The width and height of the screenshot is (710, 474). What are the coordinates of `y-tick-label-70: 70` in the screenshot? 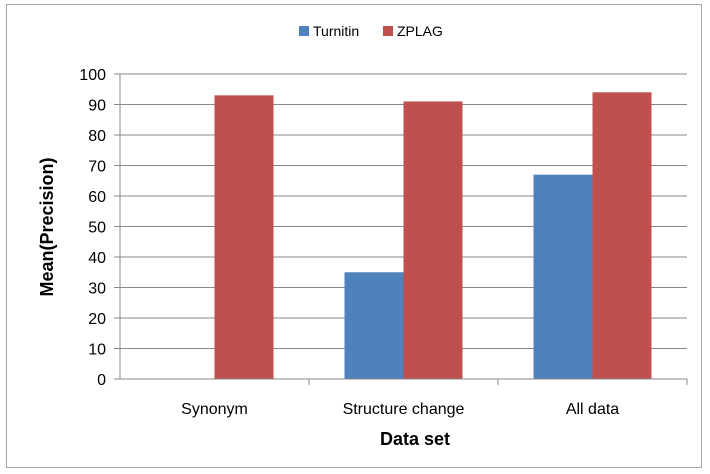 It's located at (97, 167).